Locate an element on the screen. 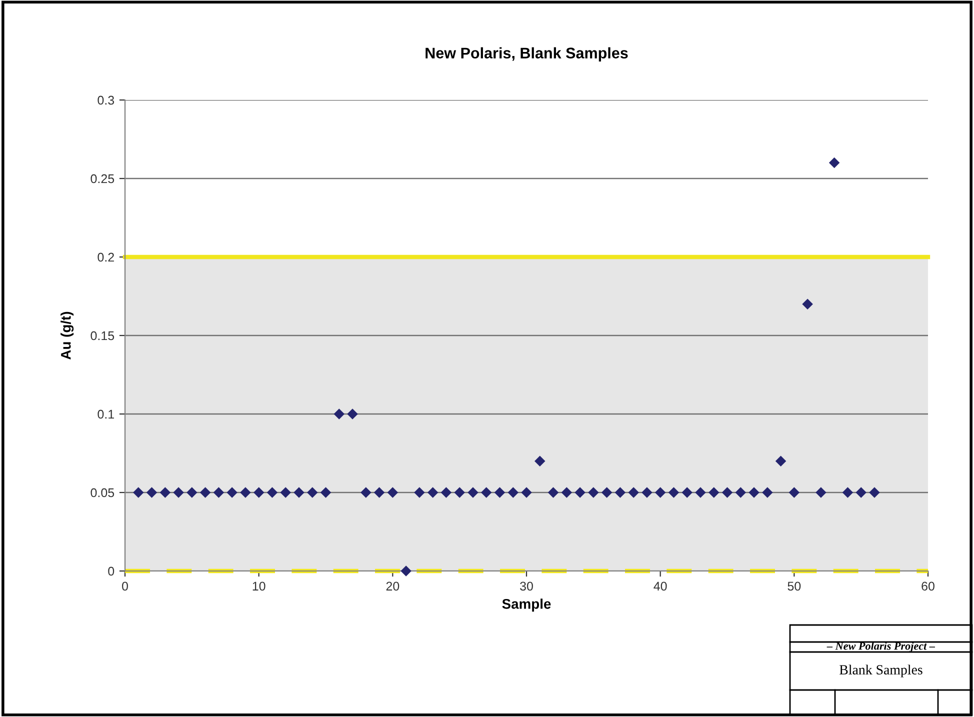  text: – New Polaris Project – is located at coordinates (880, 647).